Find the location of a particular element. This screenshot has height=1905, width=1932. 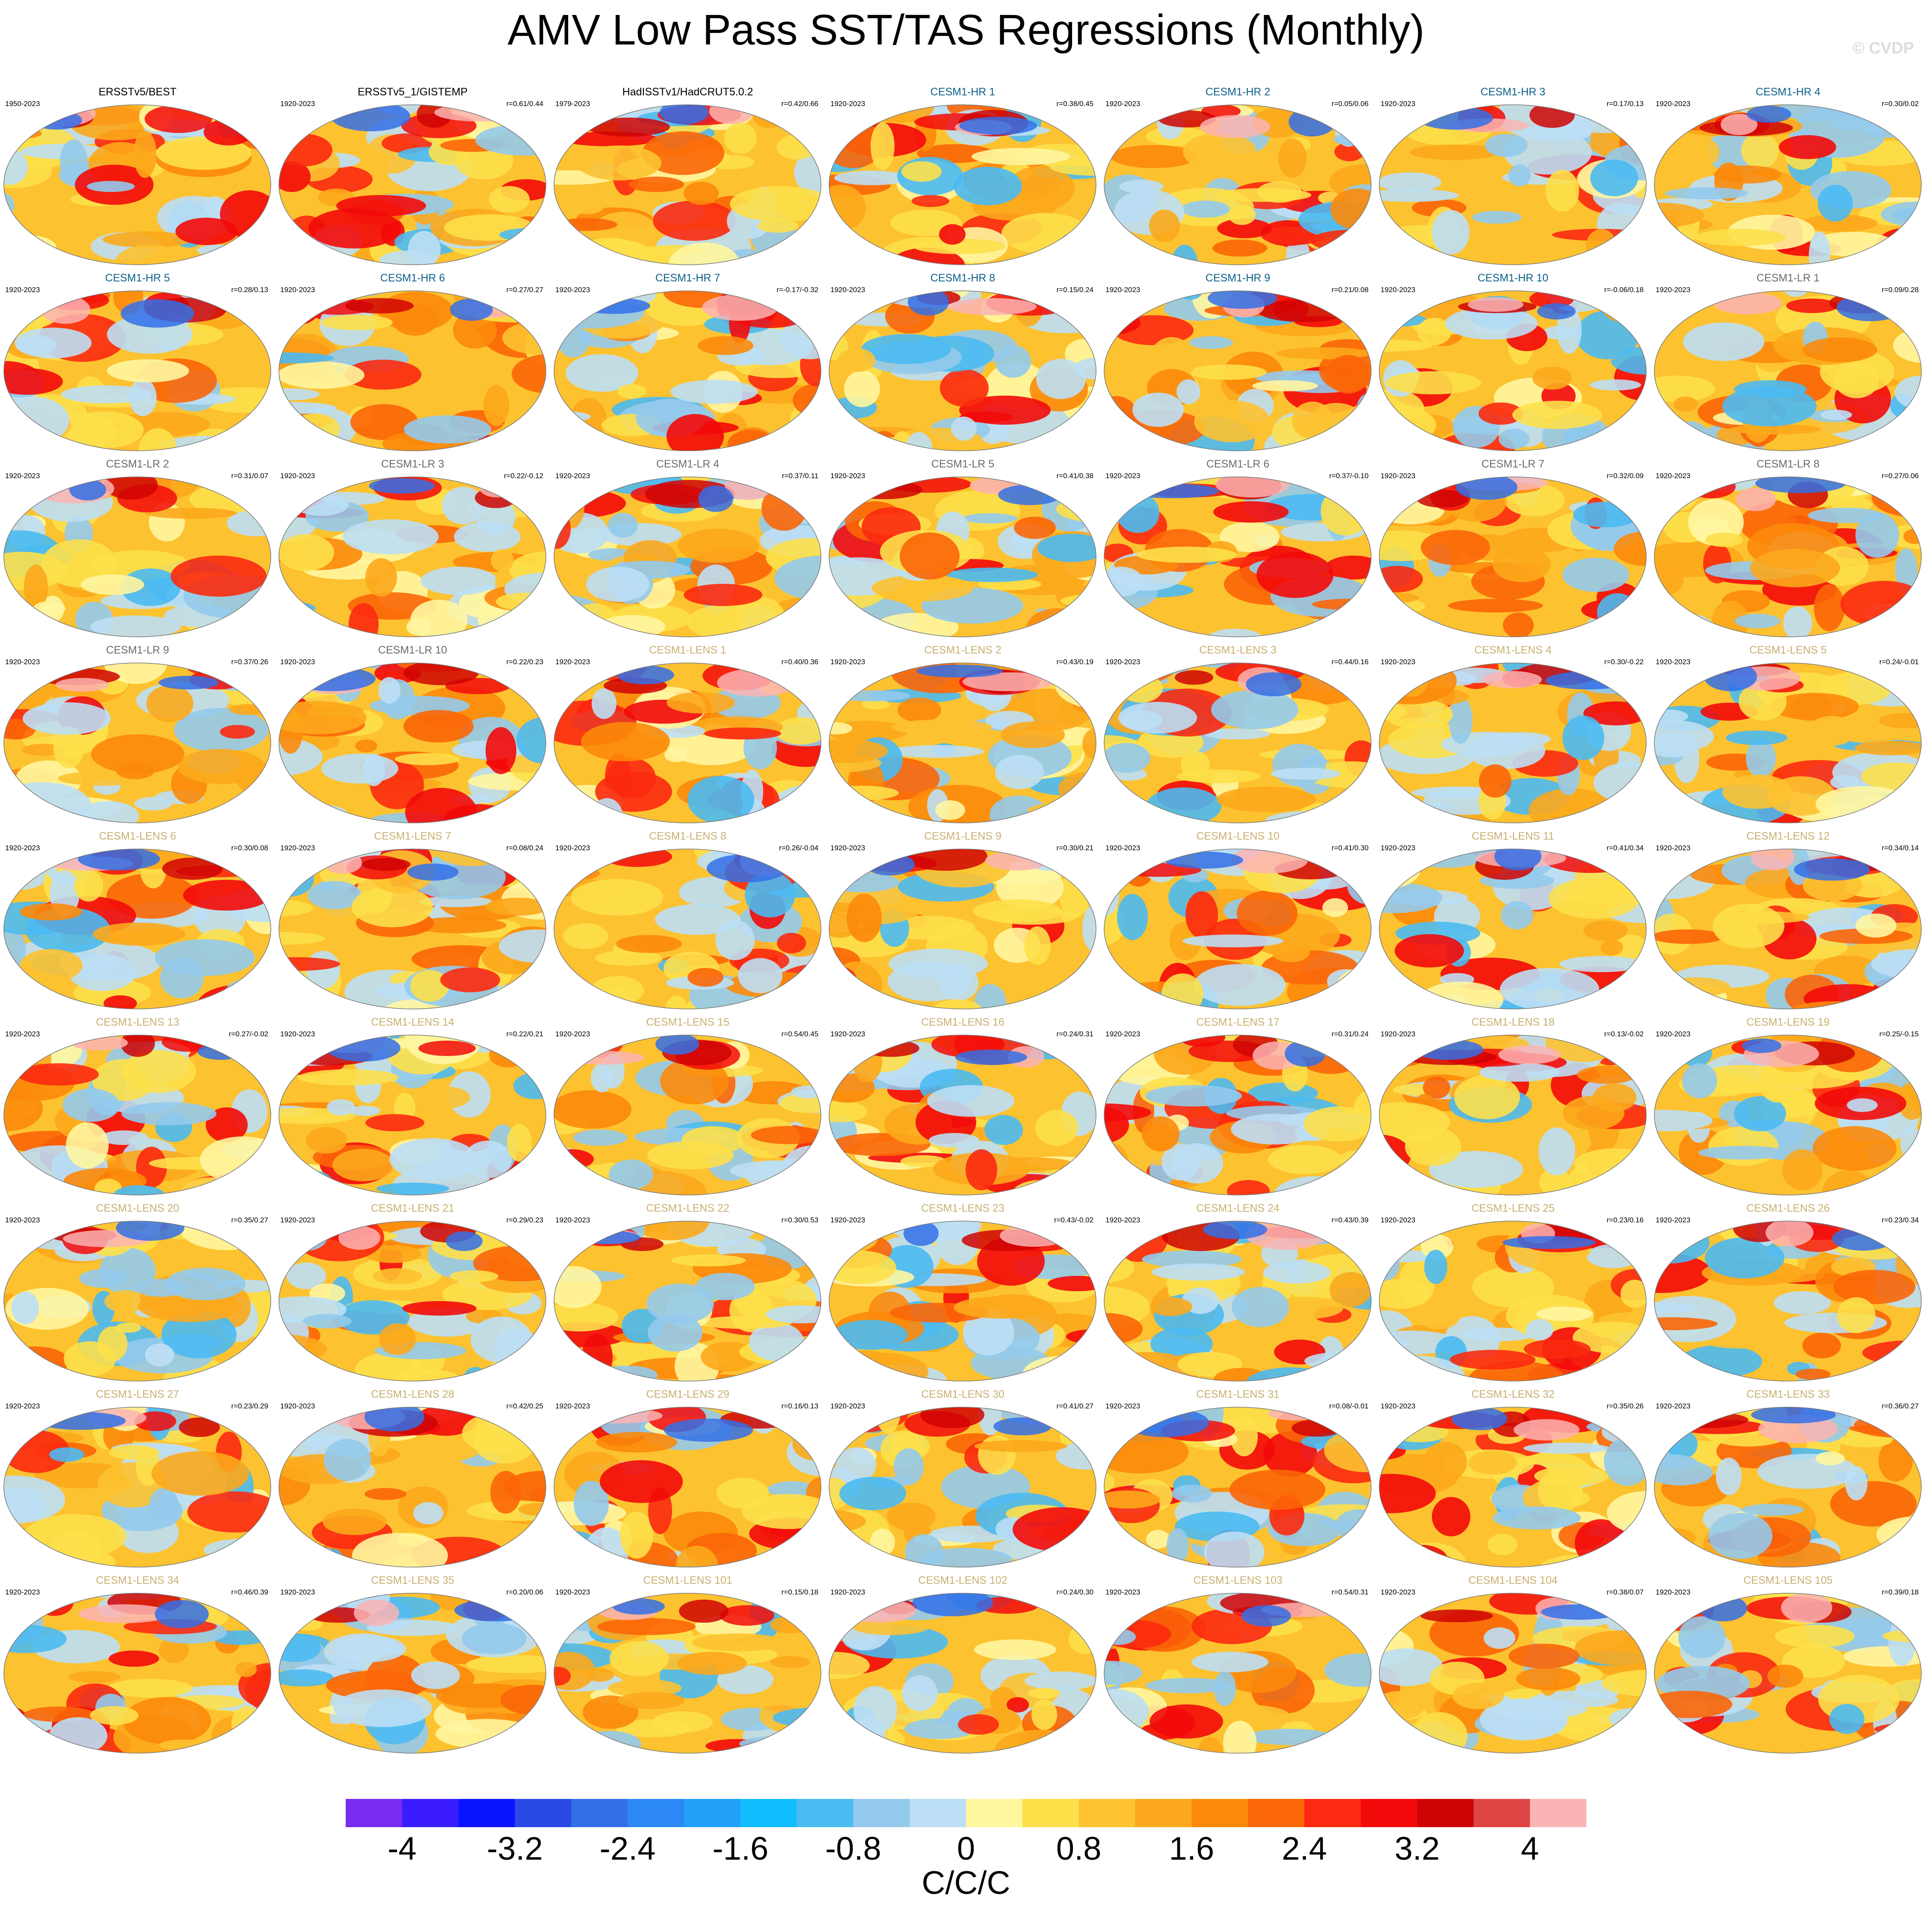

map-panel: CESM1-HR 9 1920-2023 r=0.21/0.08 is located at coordinates (1237, 362).